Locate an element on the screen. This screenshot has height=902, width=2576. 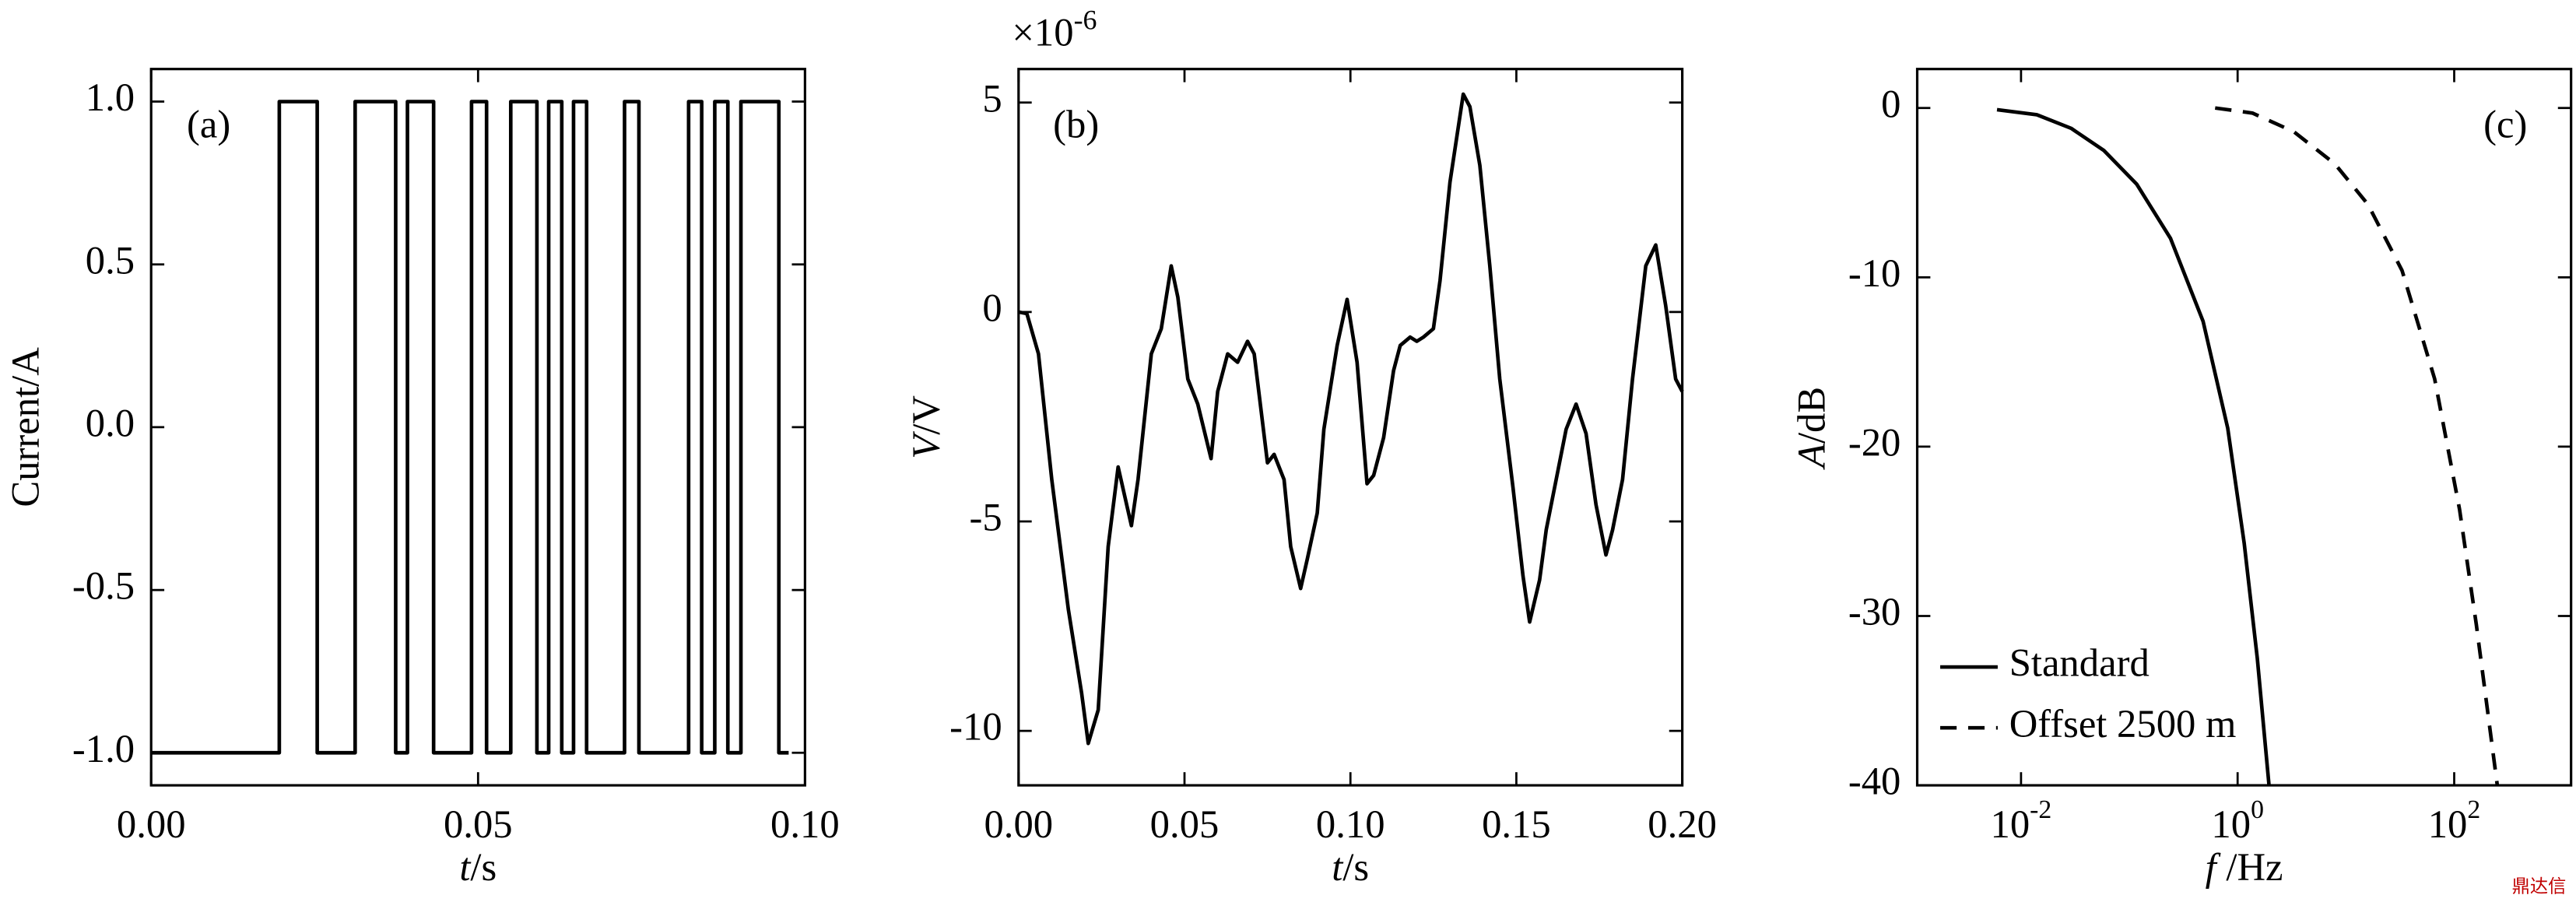
x-tick-label: 10² is located at coordinates (2455, 820).